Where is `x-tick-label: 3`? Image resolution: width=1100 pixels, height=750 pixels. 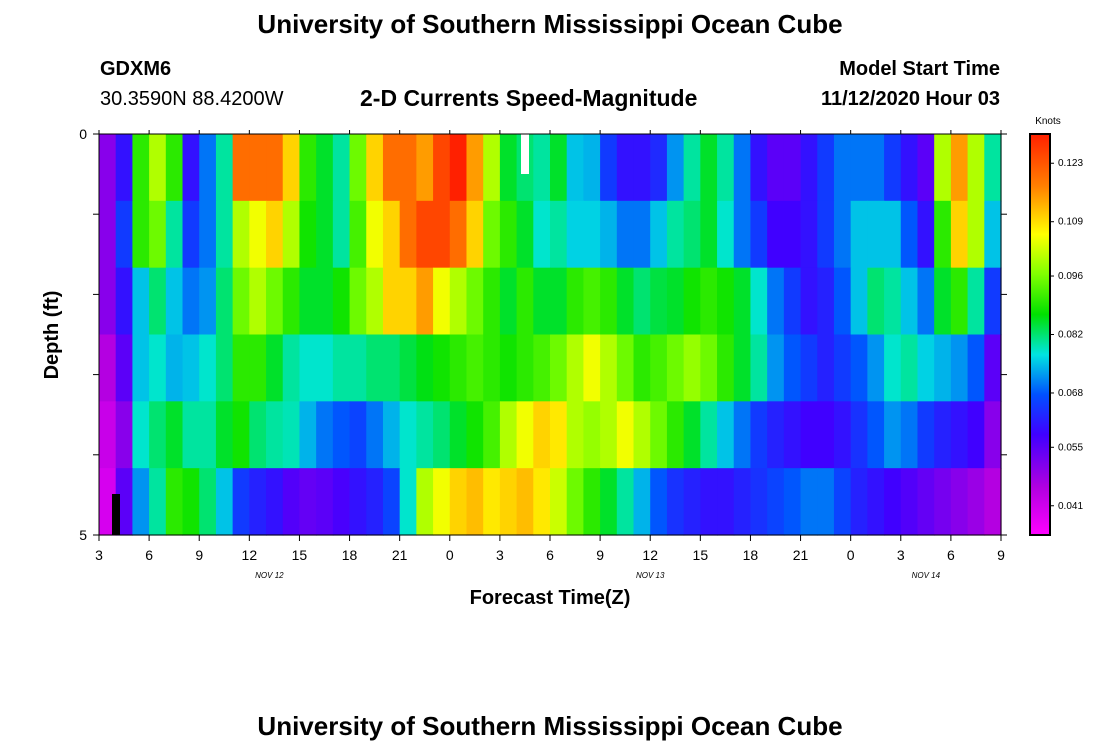 x-tick-label: 3 is located at coordinates (99, 555).